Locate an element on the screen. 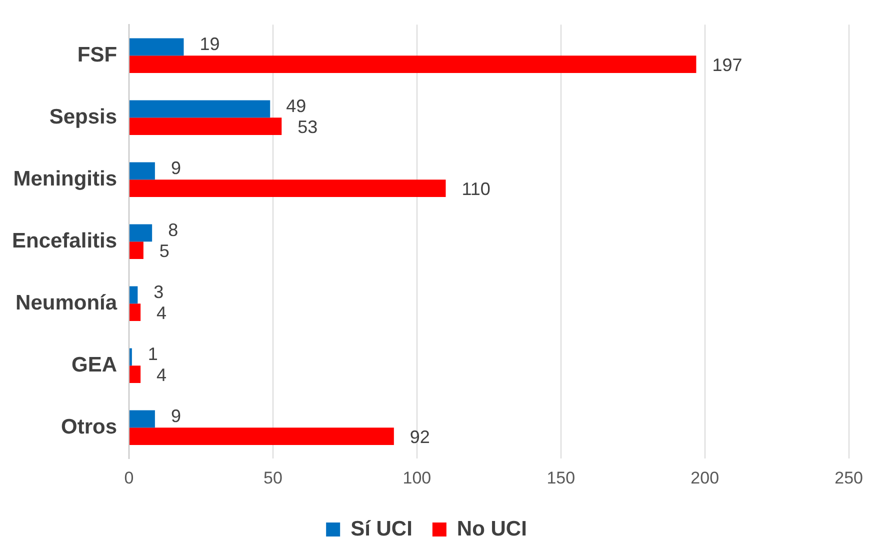 This screenshot has width=873, height=555. y-tick-label: Sepsis is located at coordinates (83, 116).